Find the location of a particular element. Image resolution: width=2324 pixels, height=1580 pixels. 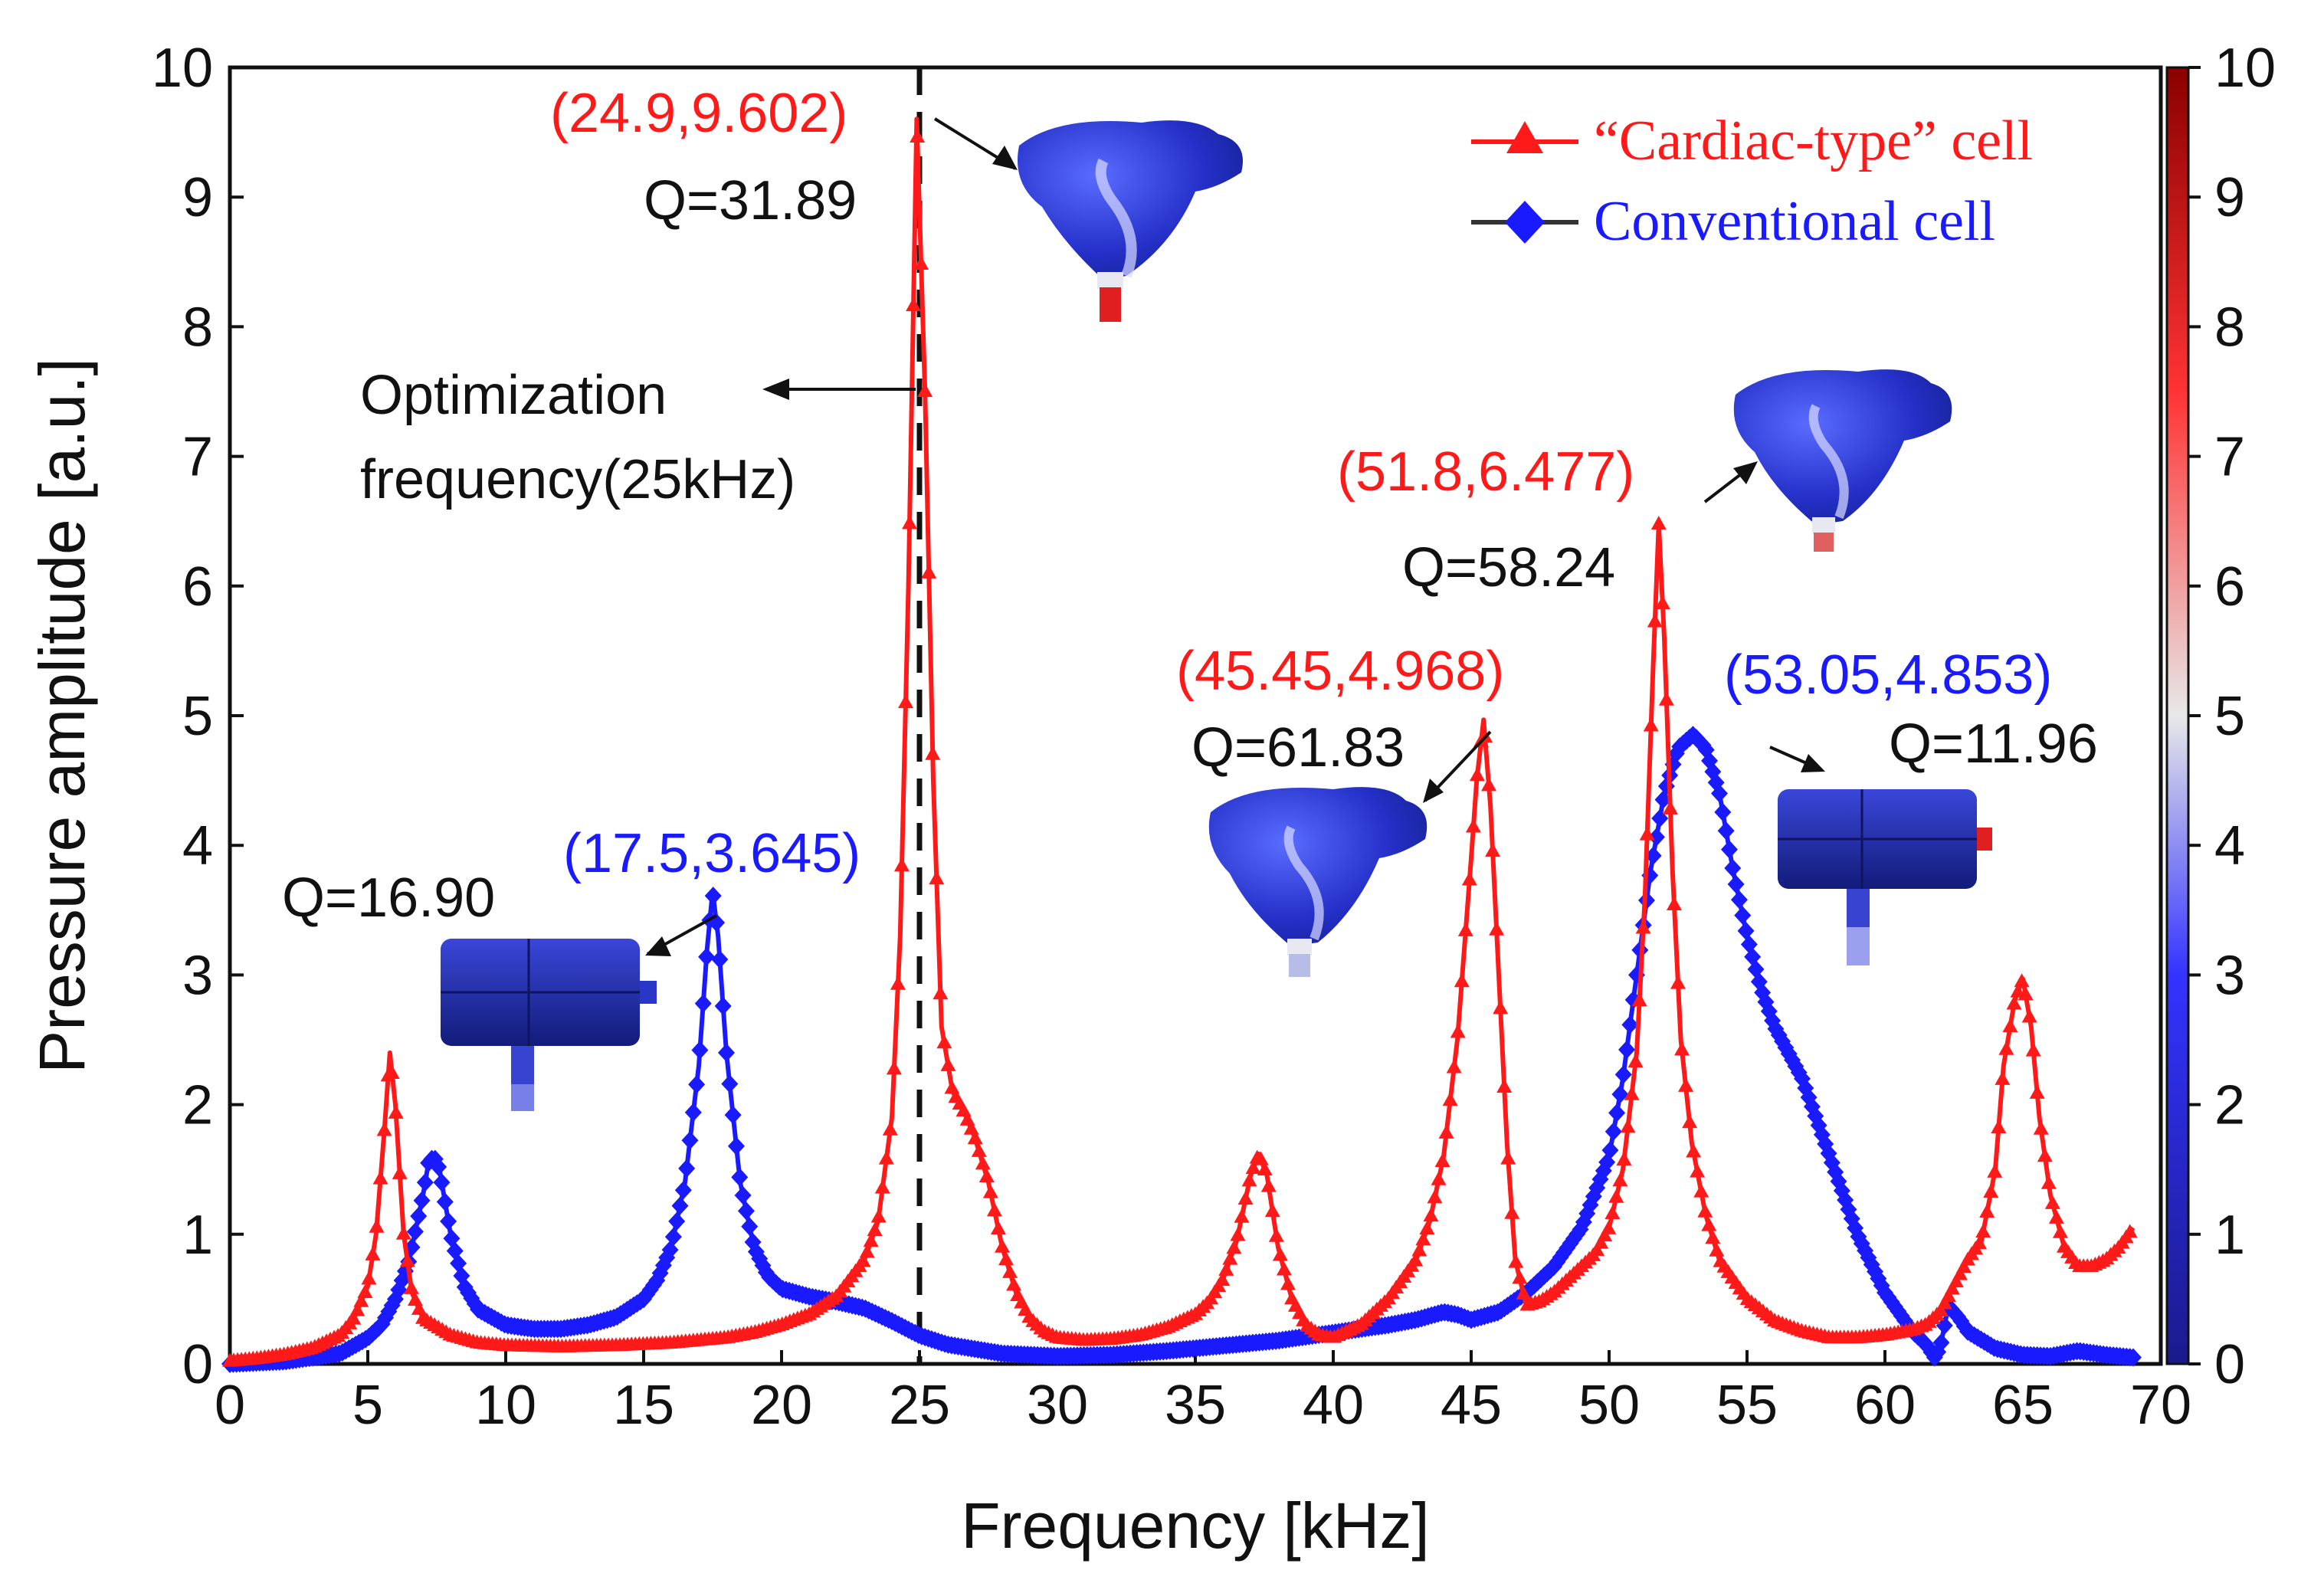

y-tick-label: 5 is located at coordinates (197, 717).